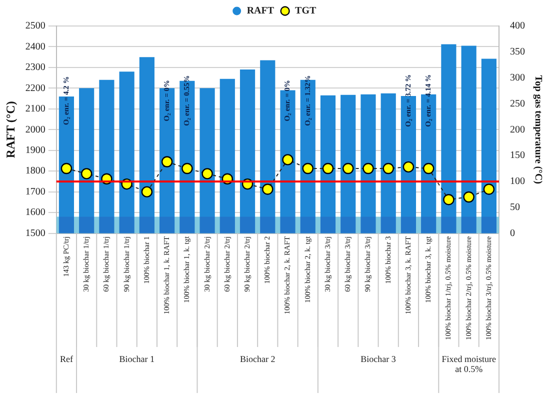 This screenshot has height=395, width=550. Describe the element at coordinates (35, 68) in the screenshot. I see `y-tick-label: 2300` at that location.